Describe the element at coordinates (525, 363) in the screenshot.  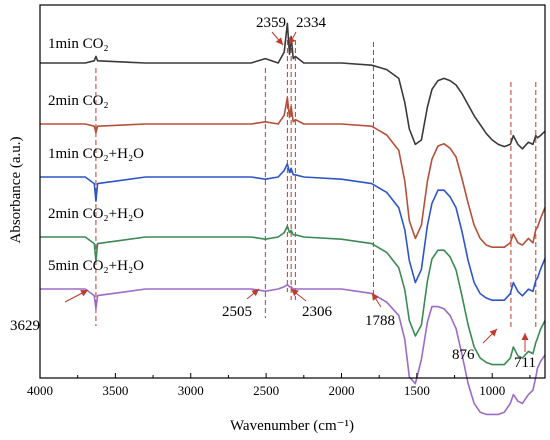
I see `peak-label-711: 711` at that location.